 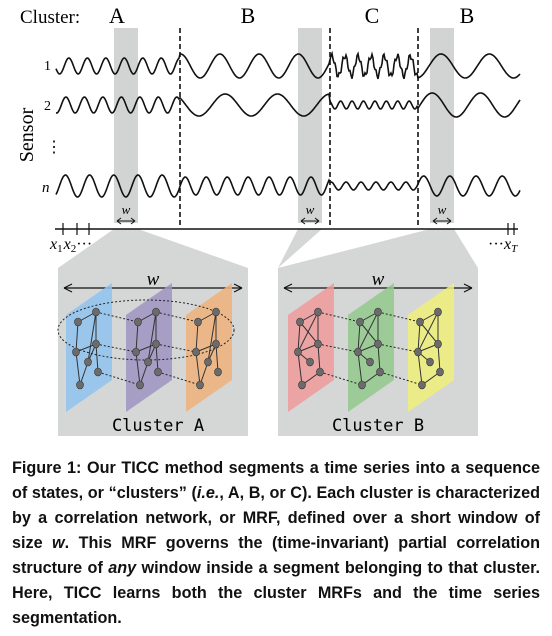 I want to click on sensor-axis-label: Sensor, so click(x=27, y=134).